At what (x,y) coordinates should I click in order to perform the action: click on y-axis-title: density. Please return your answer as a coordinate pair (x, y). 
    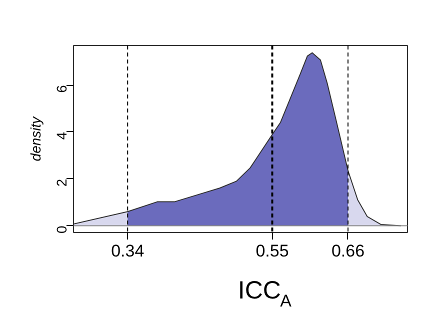
    Looking at the image, I should click on (36, 139).